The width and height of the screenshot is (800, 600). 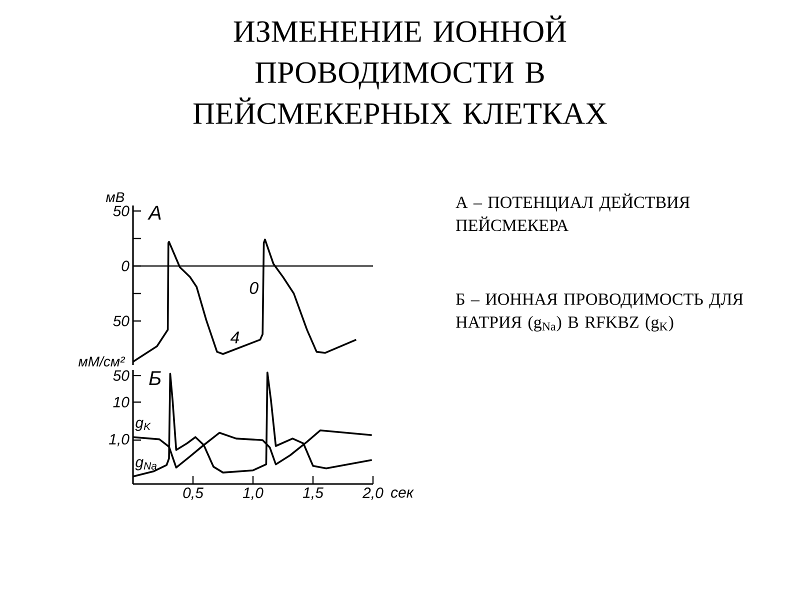 What do you see at coordinates (126, 266) in the screenshot?
I see `y-tick-label: 0` at bounding box center [126, 266].